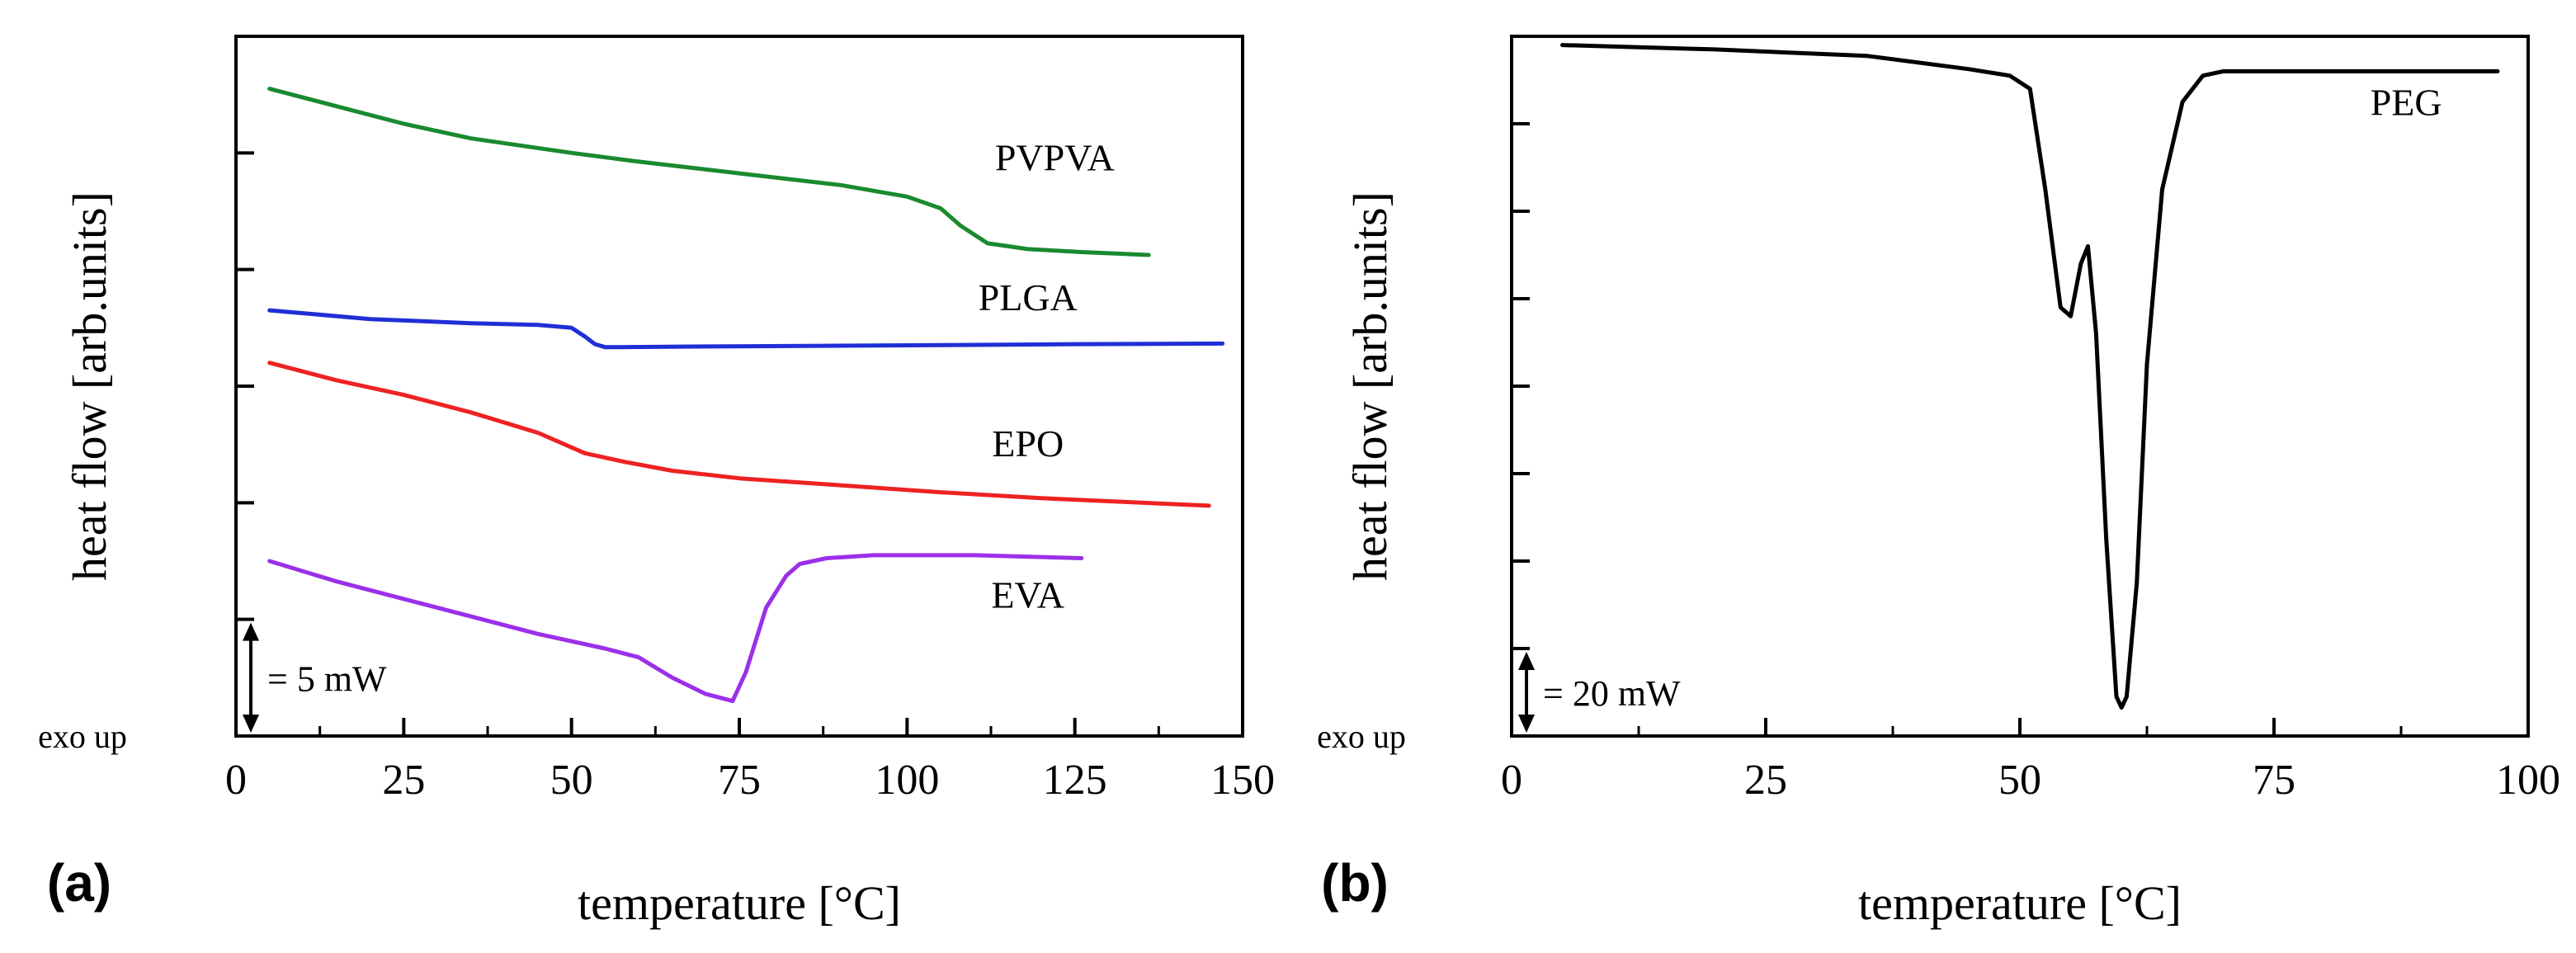 This screenshot has height=953, width=2576. I want to click on panel-b-scale-bar: = 20 mW, so click(1599, 692).